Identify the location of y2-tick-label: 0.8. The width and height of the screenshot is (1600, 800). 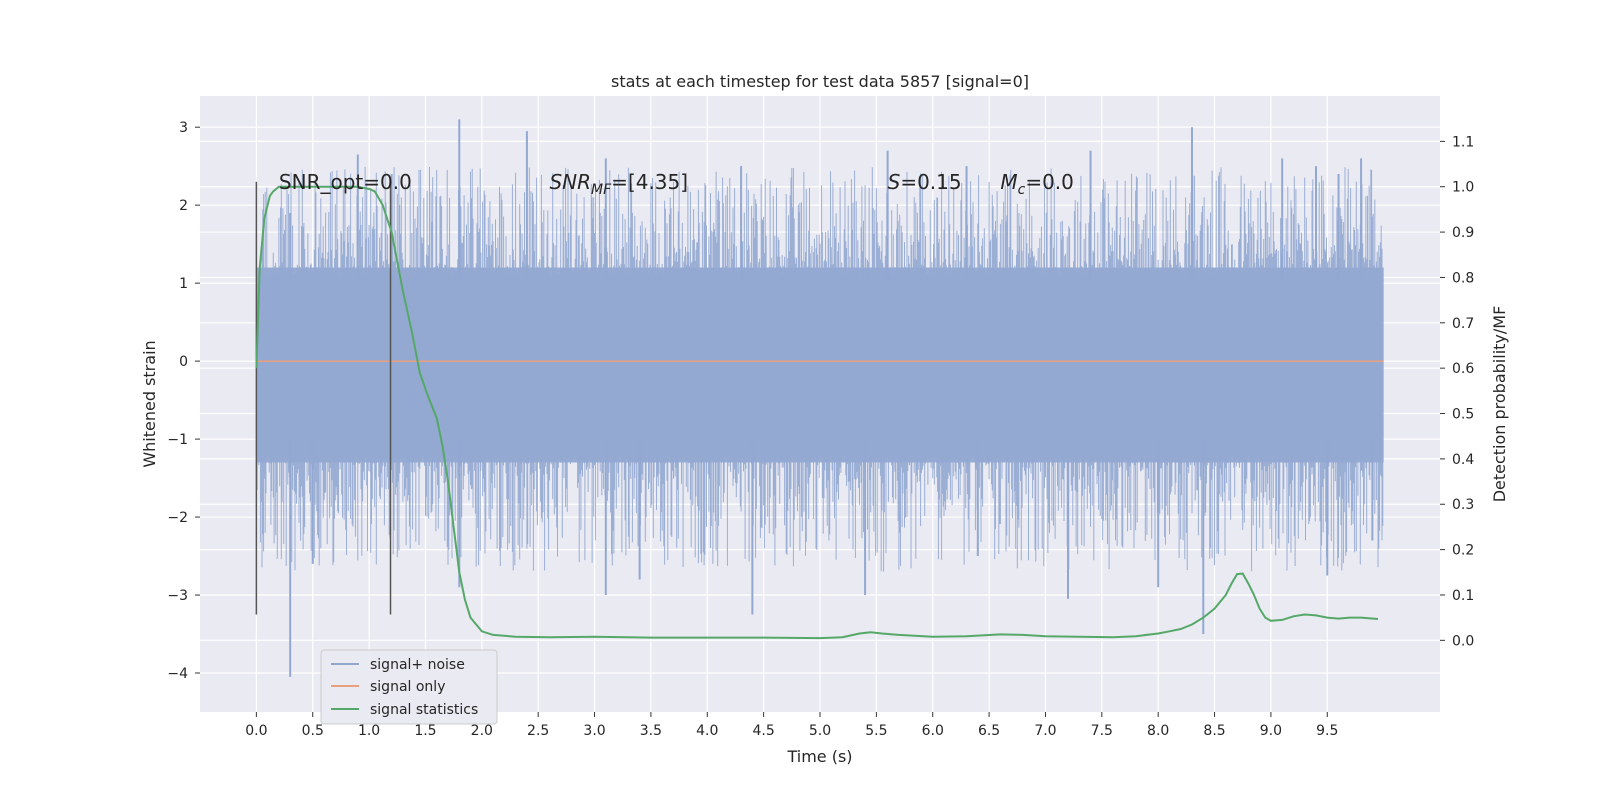
(1463, 278).